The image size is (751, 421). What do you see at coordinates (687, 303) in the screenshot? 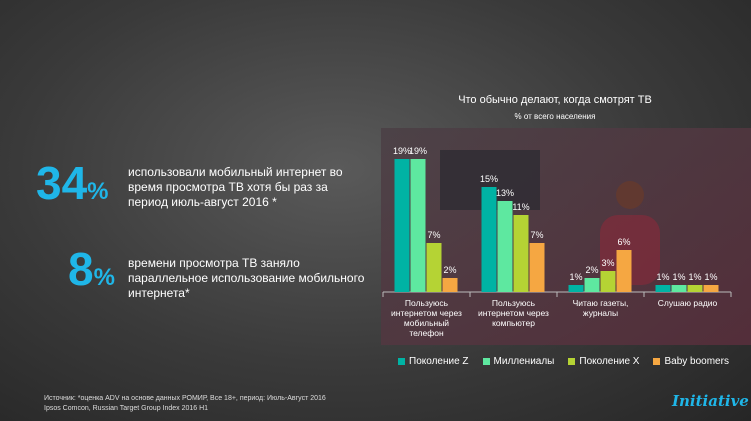
I see `x-tick-label: Слушаю радио` at bounding box center [687, 303].